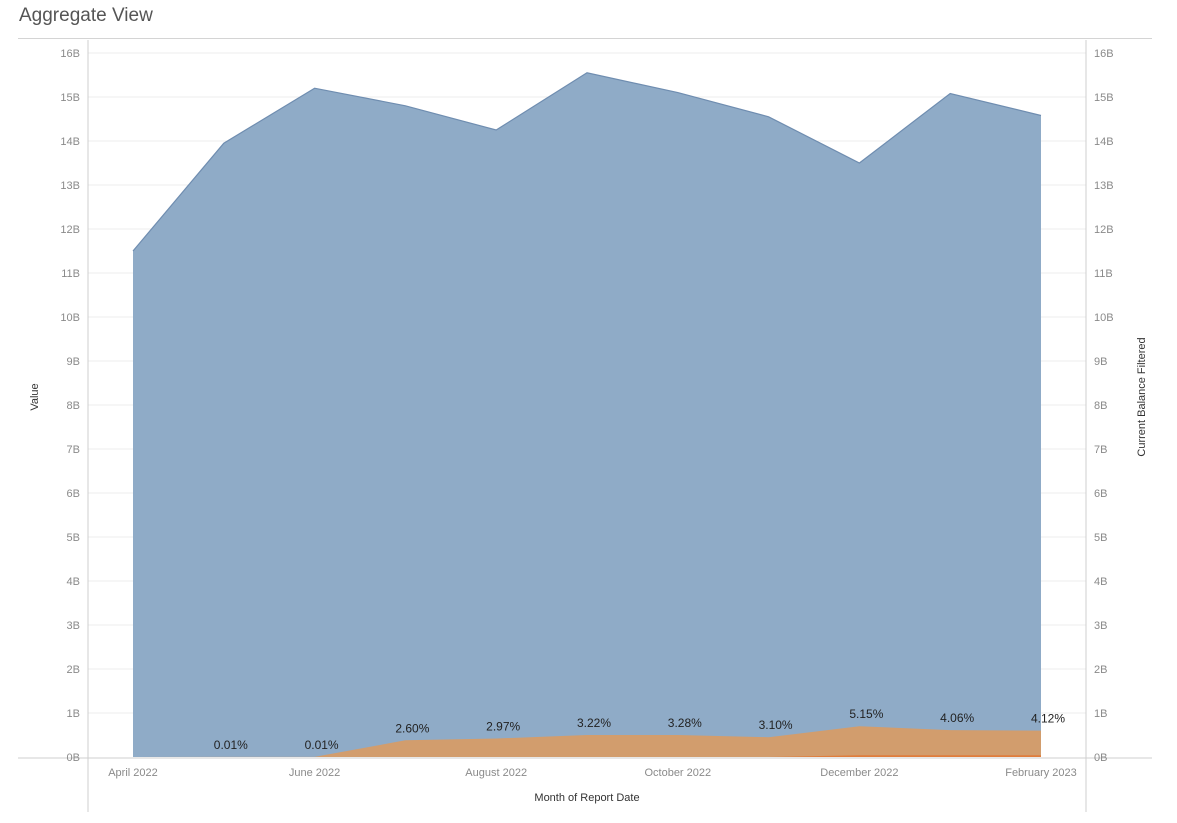  Describe the element at coordinates (73, 494) in the screenshot. I see `y-tick-label: 6B` at that location.